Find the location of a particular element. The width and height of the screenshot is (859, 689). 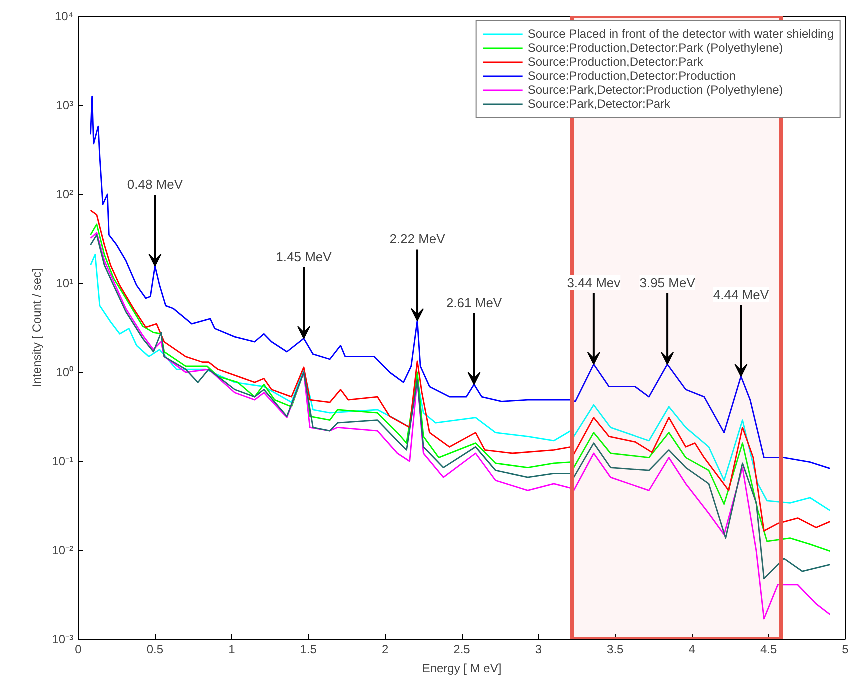

y-tick-label: 10¹ is located at coordinates (65, 283).